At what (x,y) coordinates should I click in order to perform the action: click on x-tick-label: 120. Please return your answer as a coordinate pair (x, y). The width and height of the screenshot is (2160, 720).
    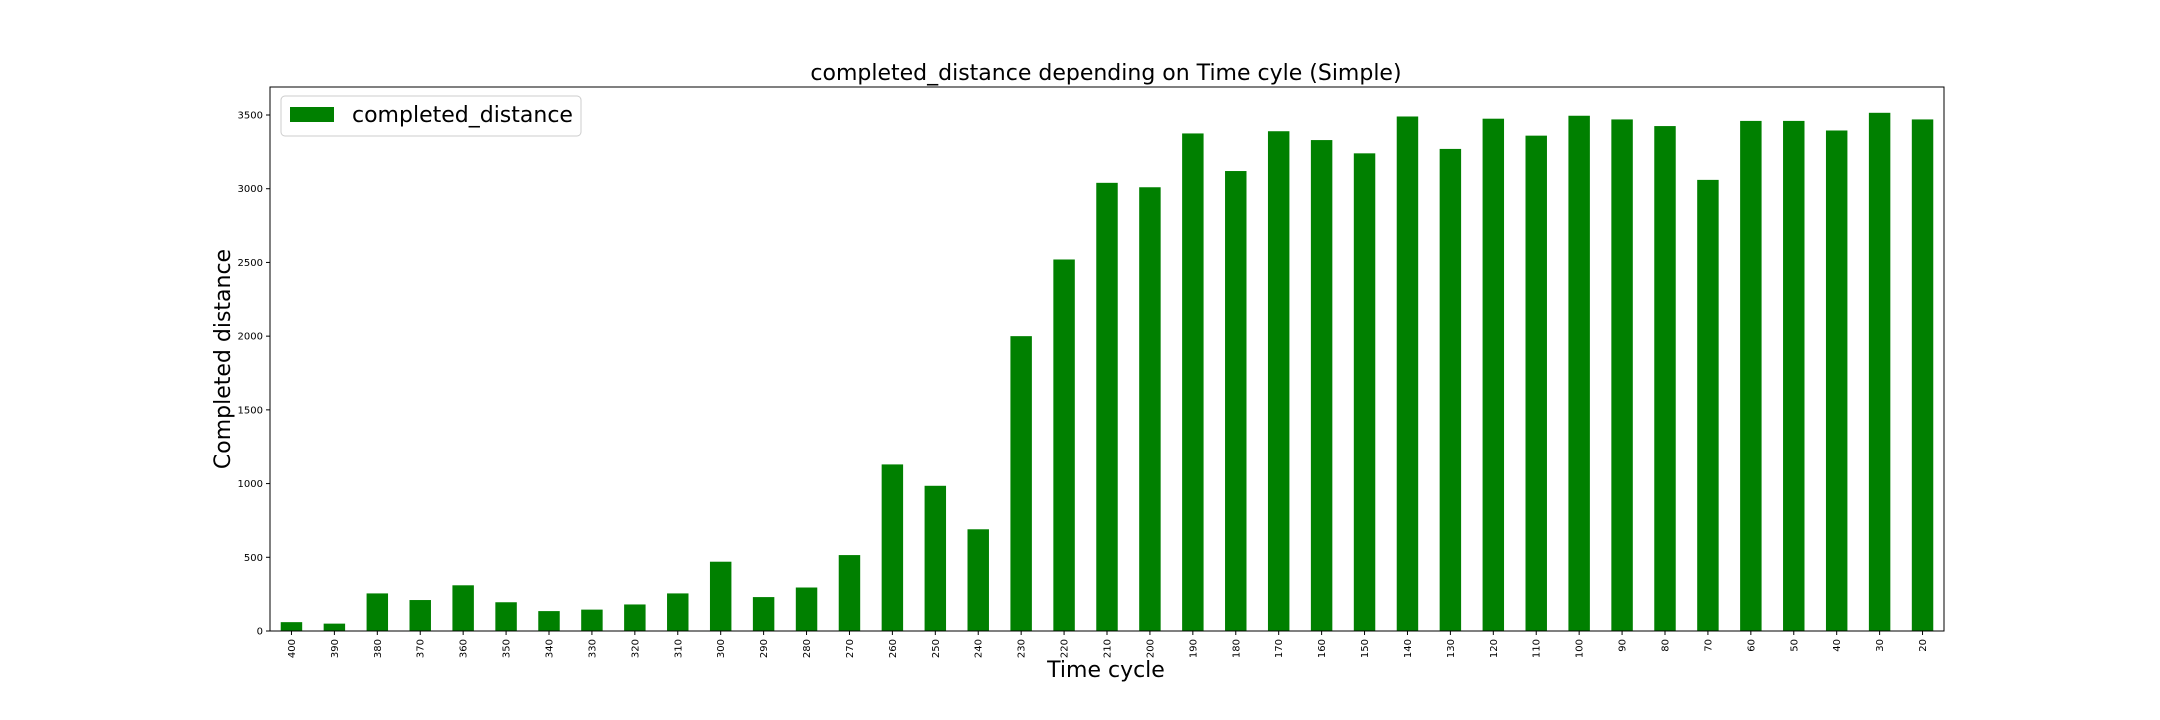
    Looking at the image, I should click on (1494, 648).